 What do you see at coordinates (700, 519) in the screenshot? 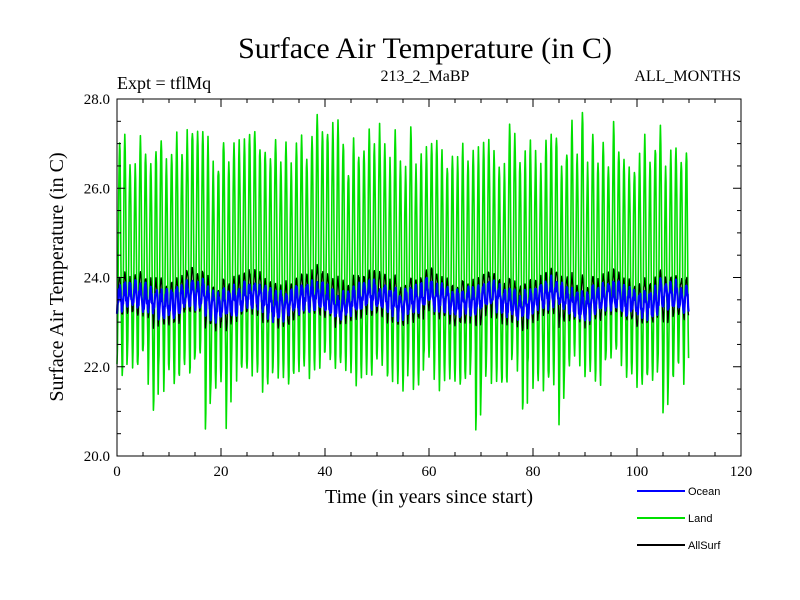
I see `legend-label-land: Land` at bounding box center [700, 519].